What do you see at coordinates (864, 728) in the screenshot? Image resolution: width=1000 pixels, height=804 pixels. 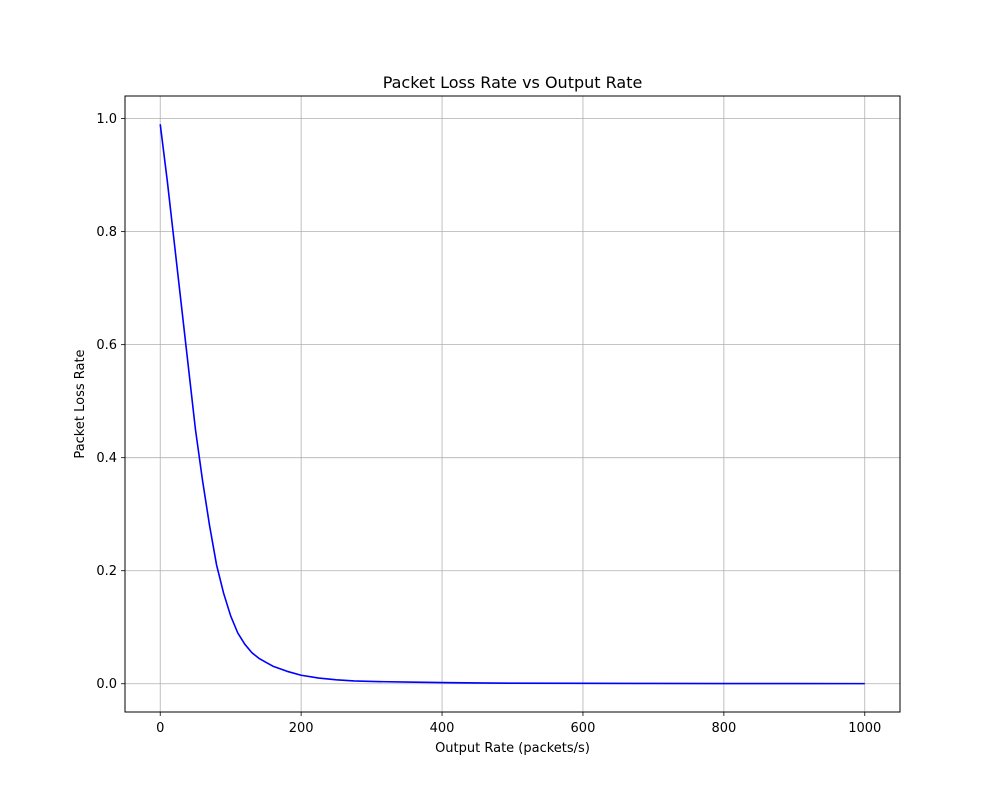 I see `x-tick-label: 1000` at bounding box center [864, 728].